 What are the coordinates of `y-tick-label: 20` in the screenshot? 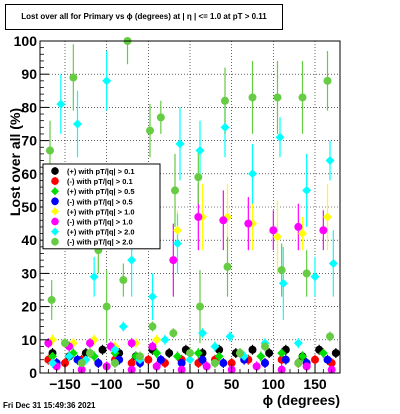 It's located at (29, 307).